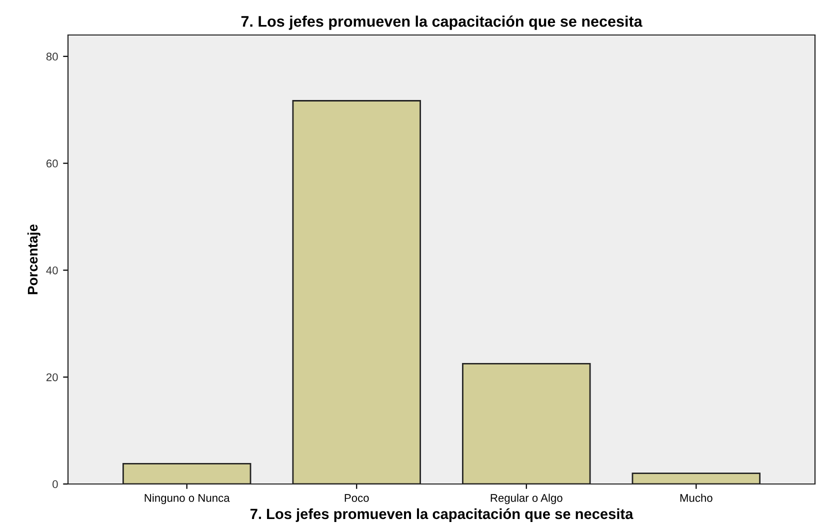 The image size is (838, 529). What do you see at coordinates (52, 270) in the screenshot?
I see `y-tick-label: 40` at bounding box center [52, 270].